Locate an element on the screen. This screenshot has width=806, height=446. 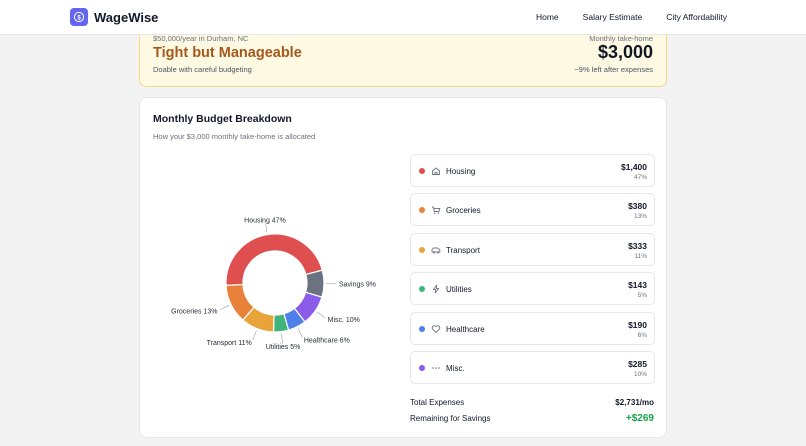
dollar-coin-icon: $ is located at coordinates (79, 17).